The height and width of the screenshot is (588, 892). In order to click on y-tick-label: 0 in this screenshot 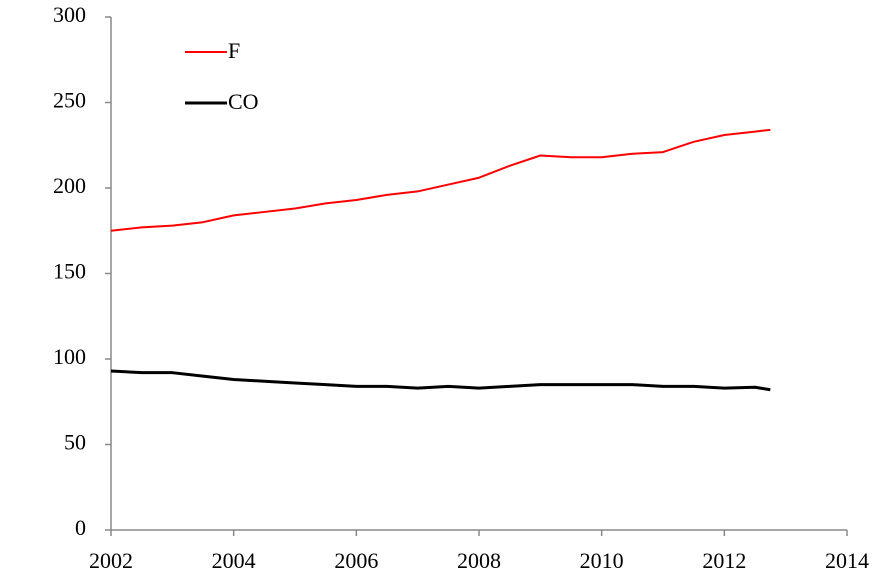, I will do `click(80, 527)`.